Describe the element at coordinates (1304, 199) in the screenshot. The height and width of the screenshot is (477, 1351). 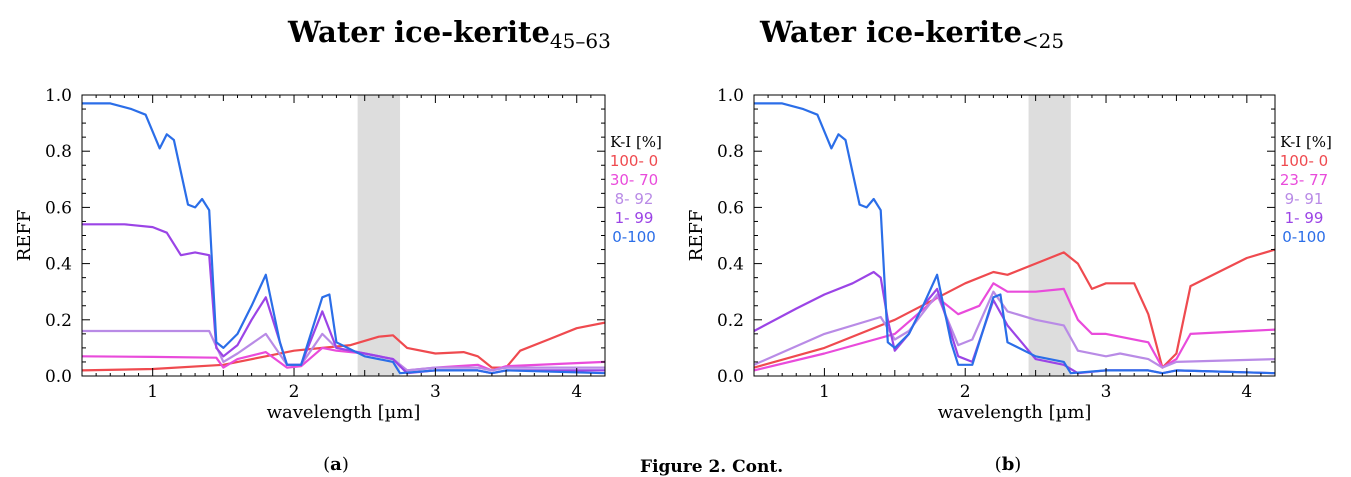
I see `legend-entry: 9- 91` at that location.